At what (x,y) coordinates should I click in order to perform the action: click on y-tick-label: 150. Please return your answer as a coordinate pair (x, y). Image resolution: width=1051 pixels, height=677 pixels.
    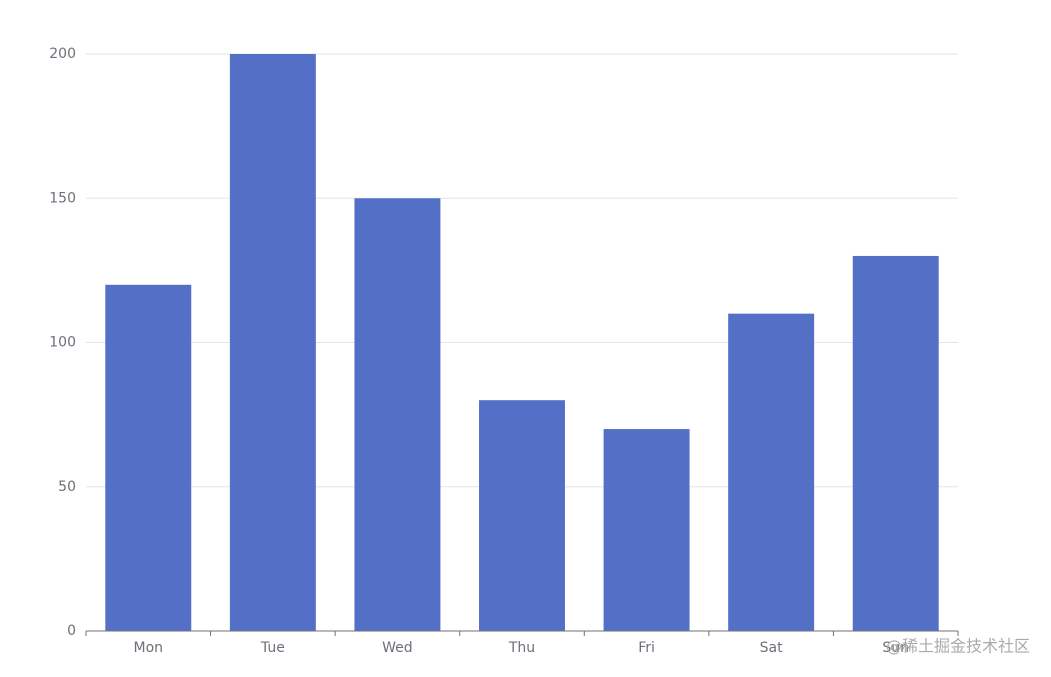
    Looking at the image, I should click on (62, 198).